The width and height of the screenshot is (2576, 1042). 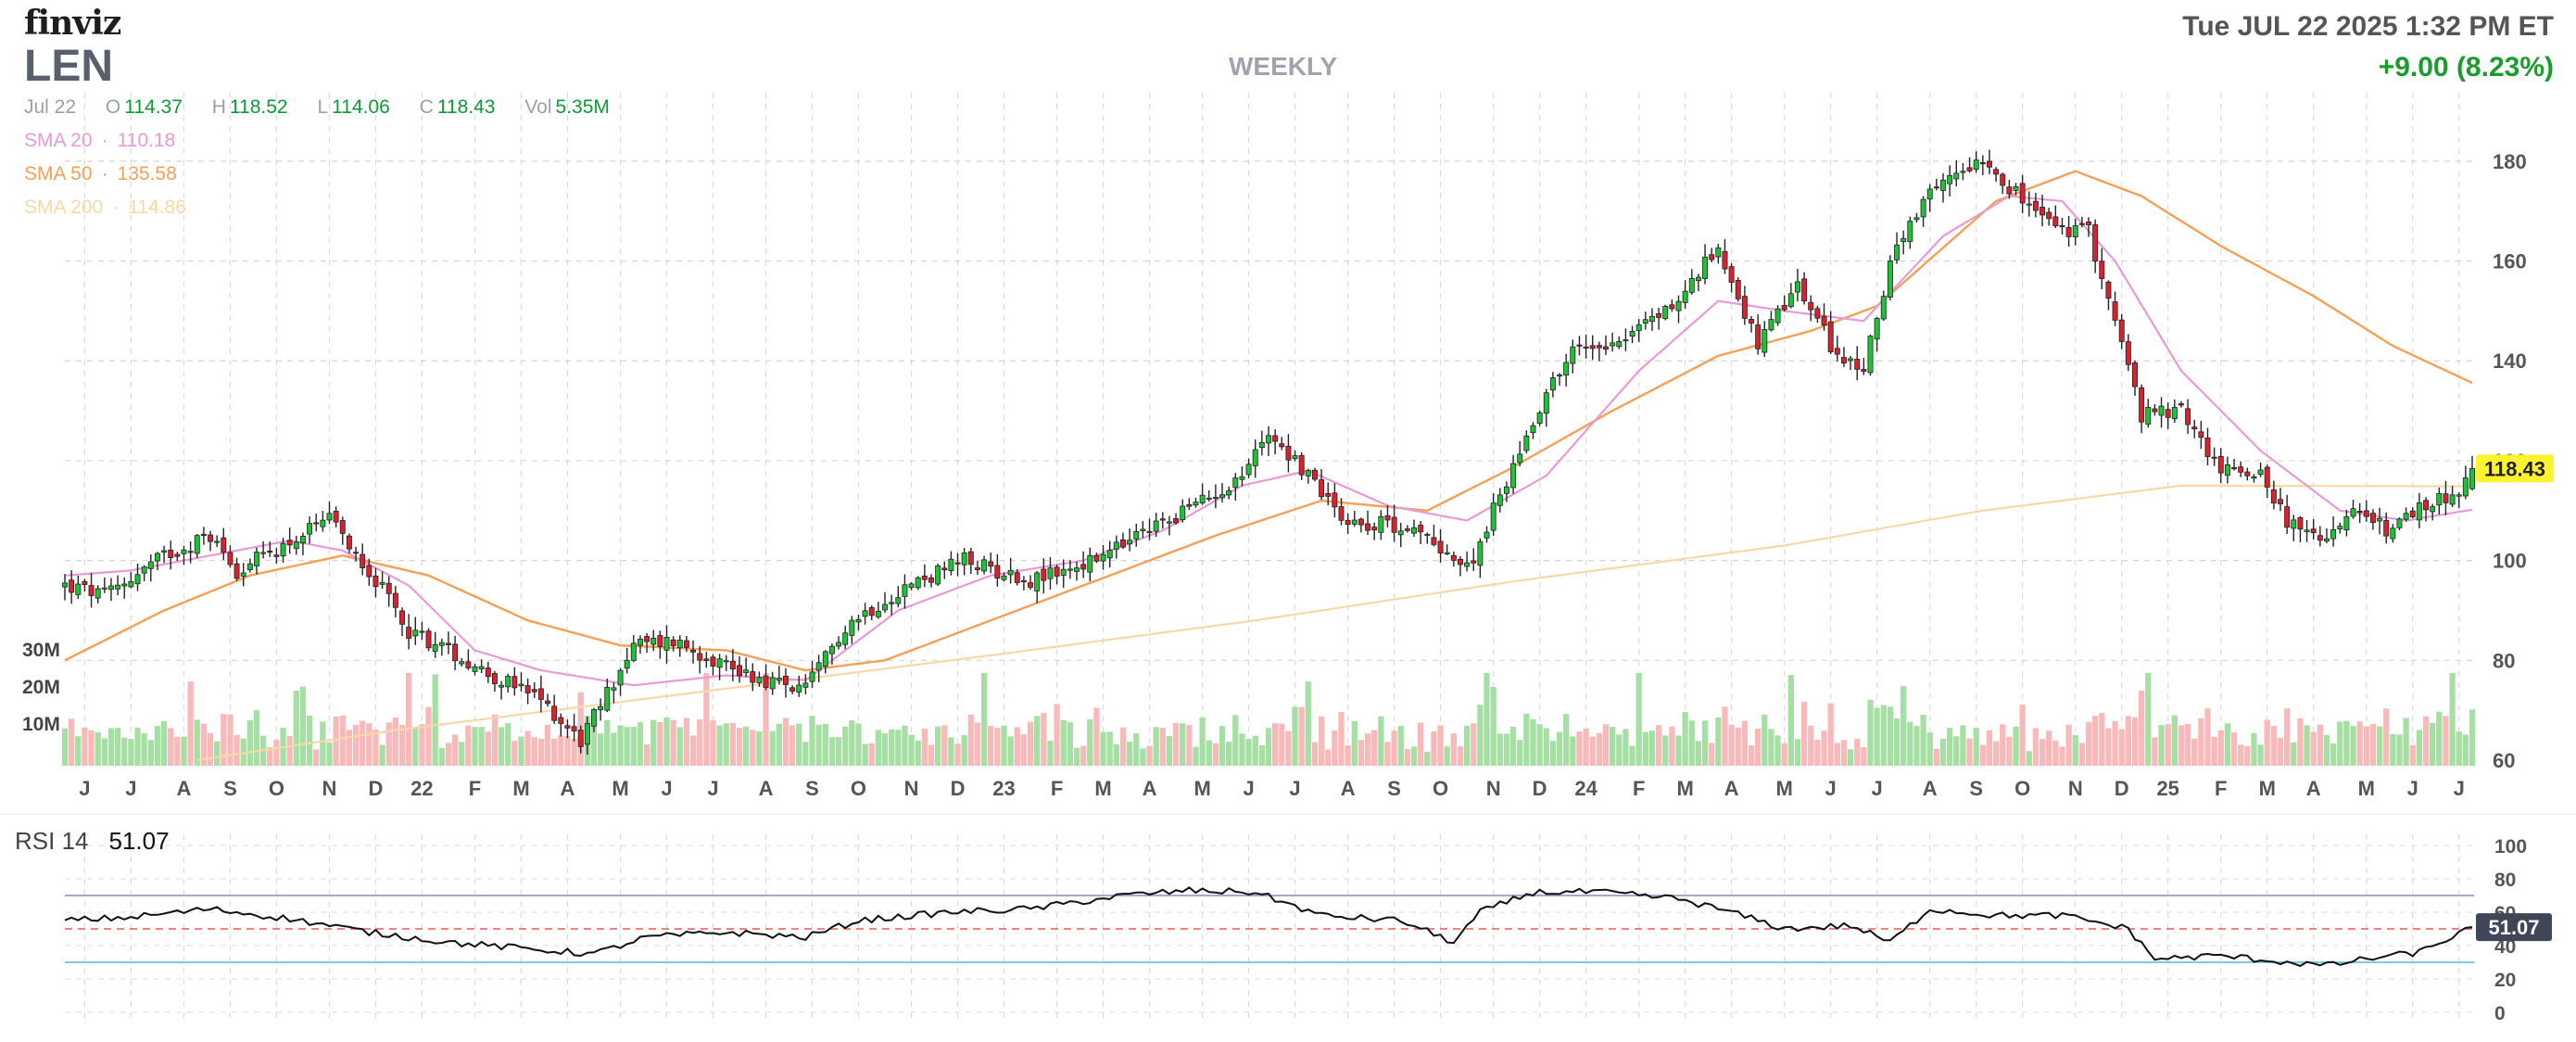 I want to click on x-tick-label: 23, so click(x=1004, y=788).